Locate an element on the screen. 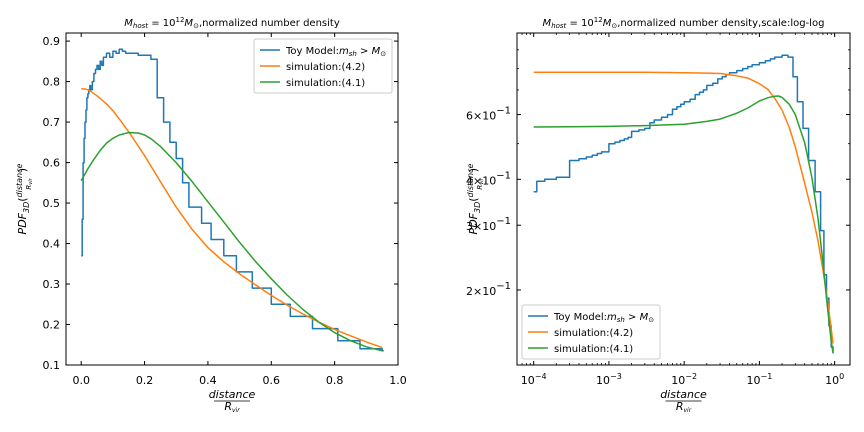 This screenshot has width=864, height=432. y-label-numerator: distance is located at coordinates (19, 180).